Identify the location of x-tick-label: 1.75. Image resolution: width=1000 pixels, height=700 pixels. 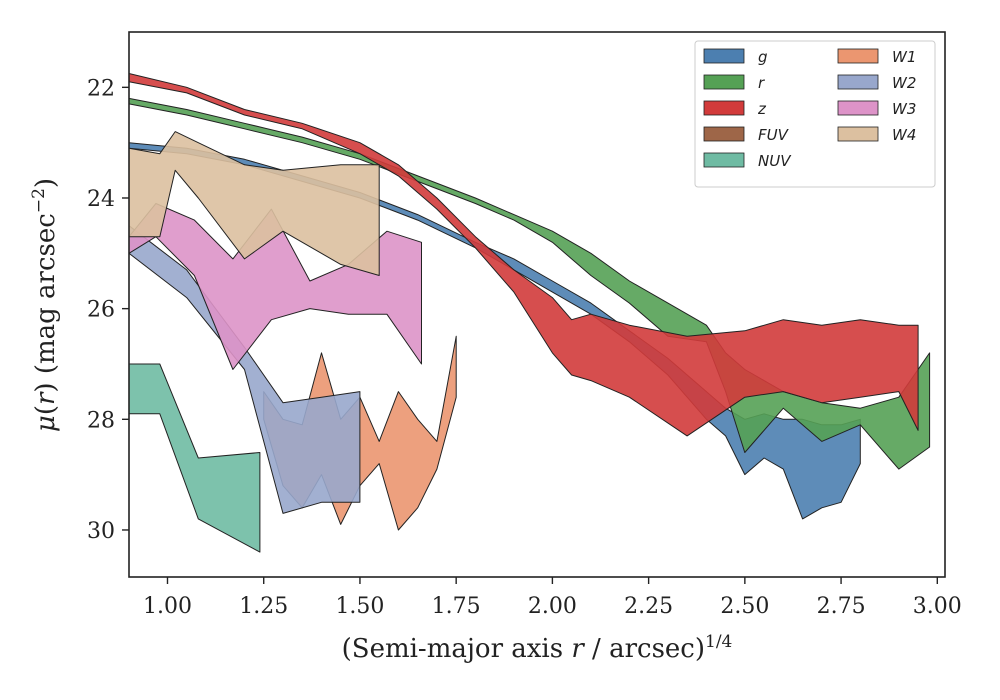
(456, 606).